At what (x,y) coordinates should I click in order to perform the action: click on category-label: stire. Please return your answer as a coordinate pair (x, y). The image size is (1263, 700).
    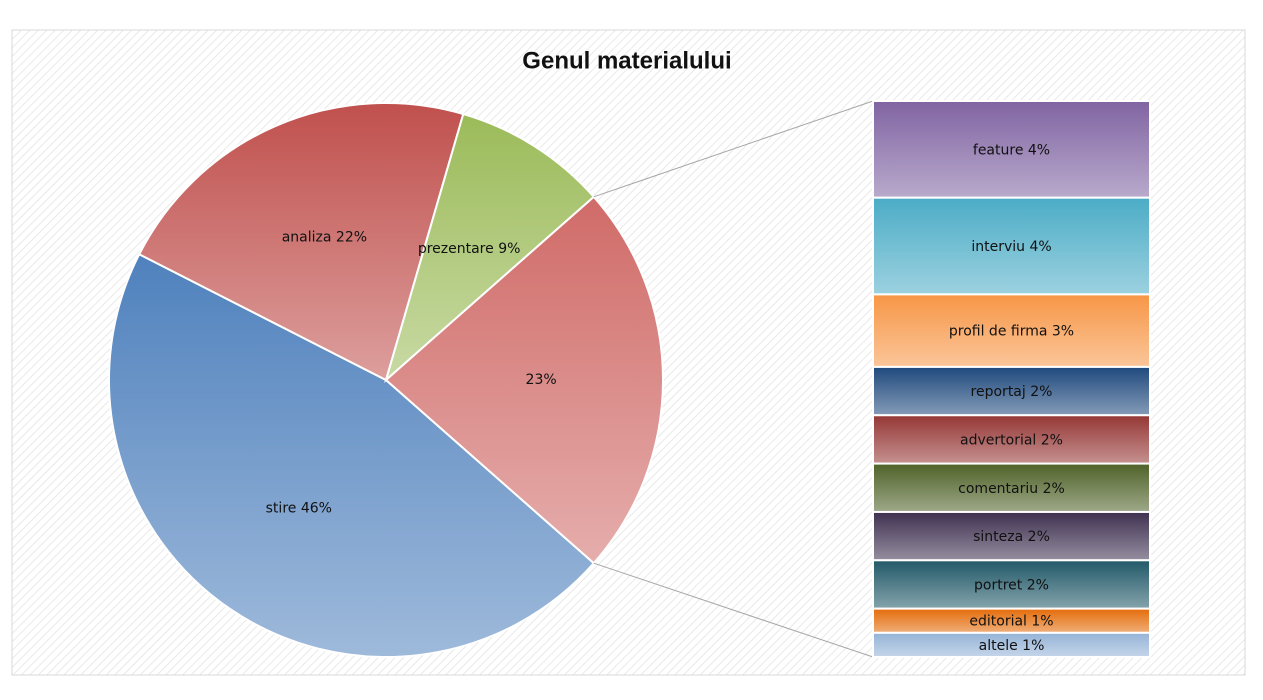
    Looking at the image, I should click on (281, 508).